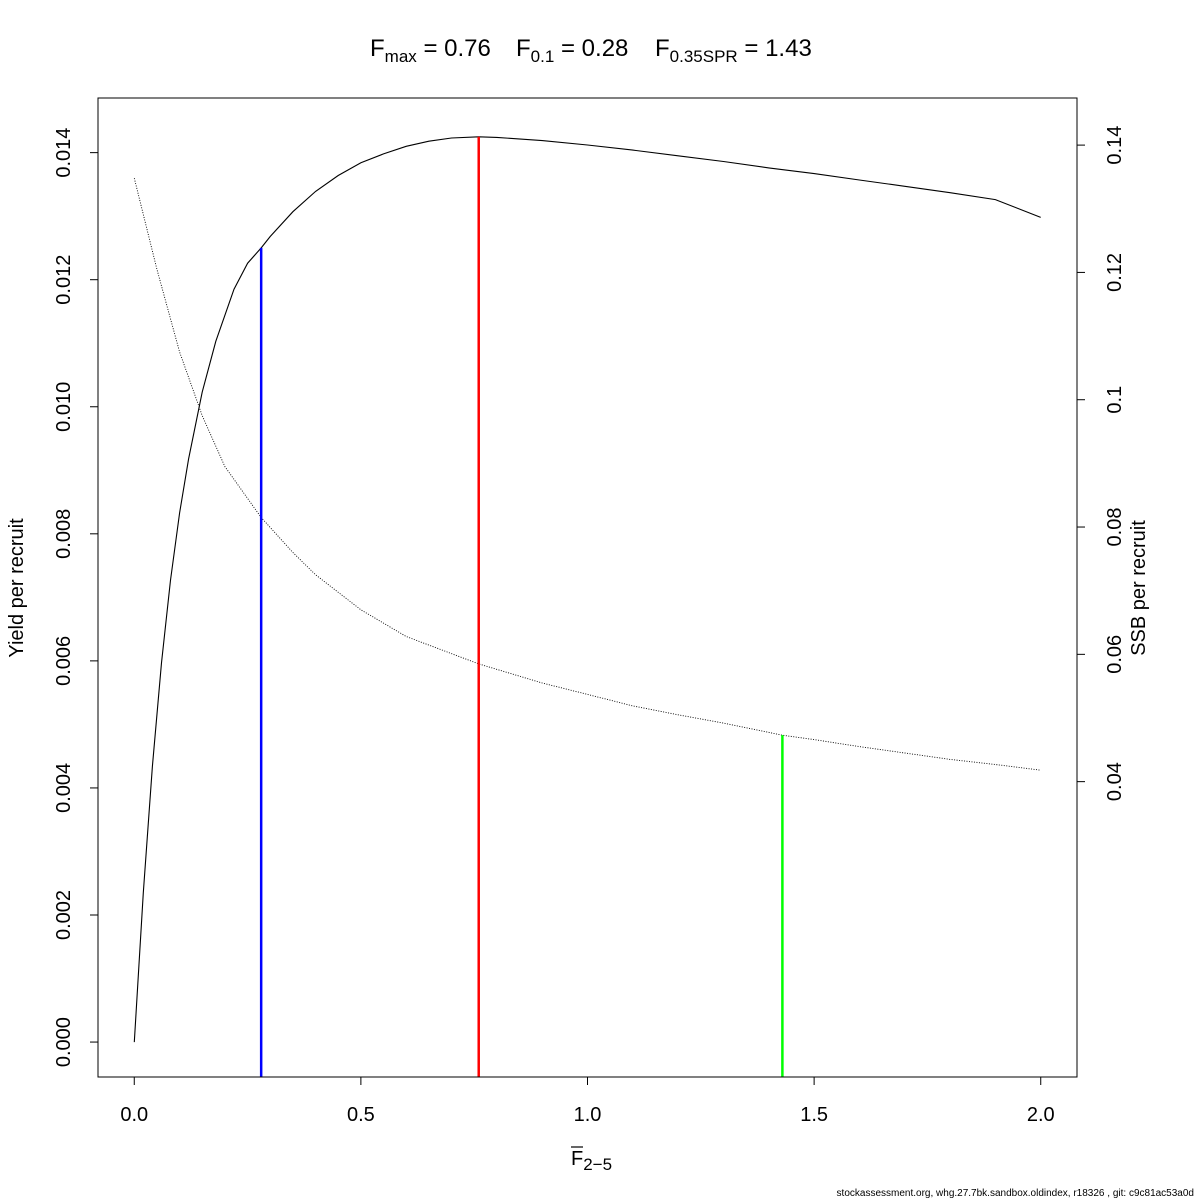  I want to click on x-tick-label: 0.0, so click(134, 1115).